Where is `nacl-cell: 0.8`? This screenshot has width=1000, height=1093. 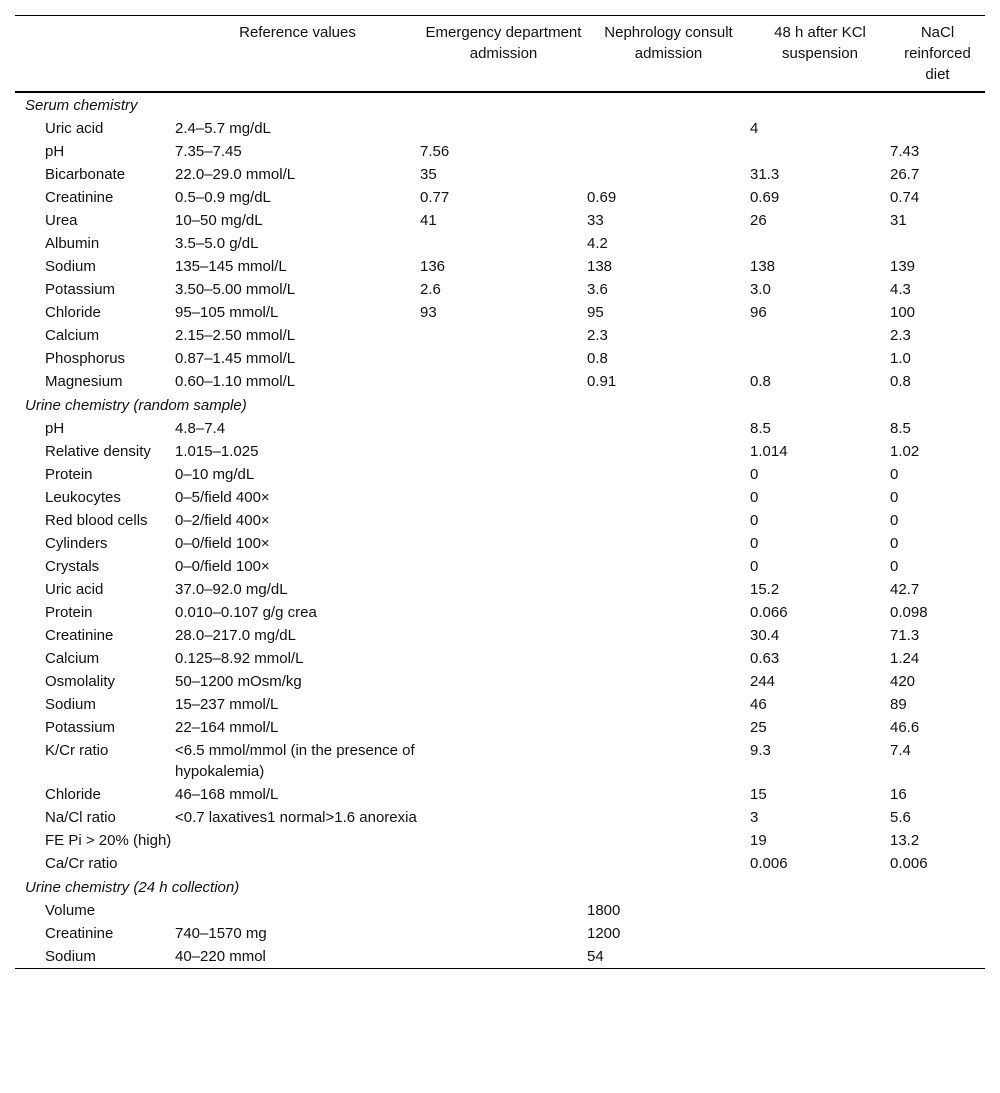
nacl-cell: 0.8 is located at coordinates (900, 381).